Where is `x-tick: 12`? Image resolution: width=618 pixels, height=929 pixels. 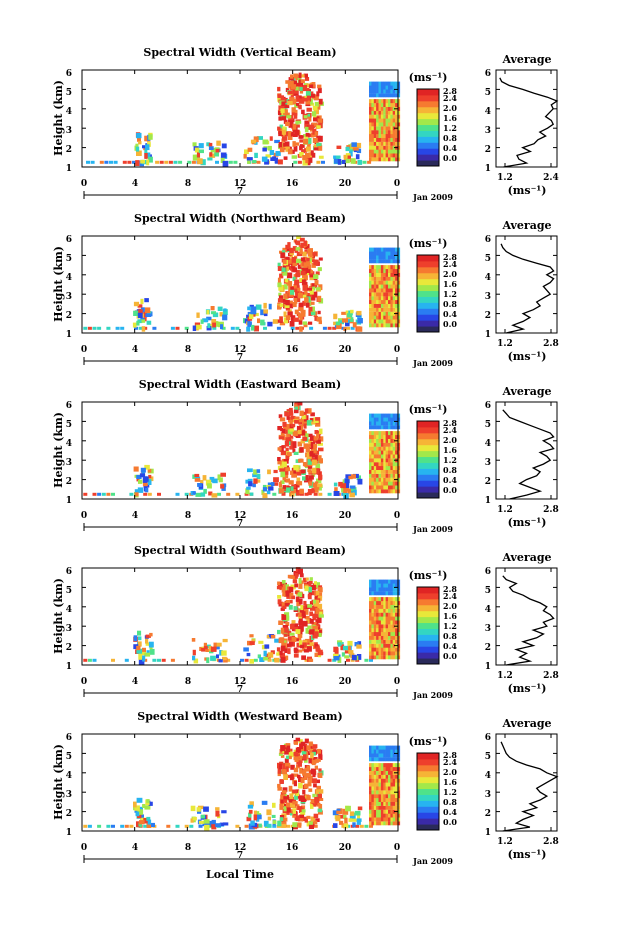
x-tick: 12 is located at coordinates (240, 184).